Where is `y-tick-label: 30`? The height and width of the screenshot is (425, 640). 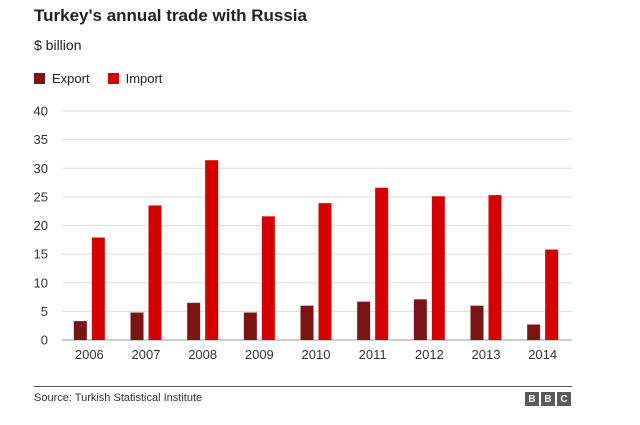 y-tick-label: 30 is located at coordinates (41, 168).